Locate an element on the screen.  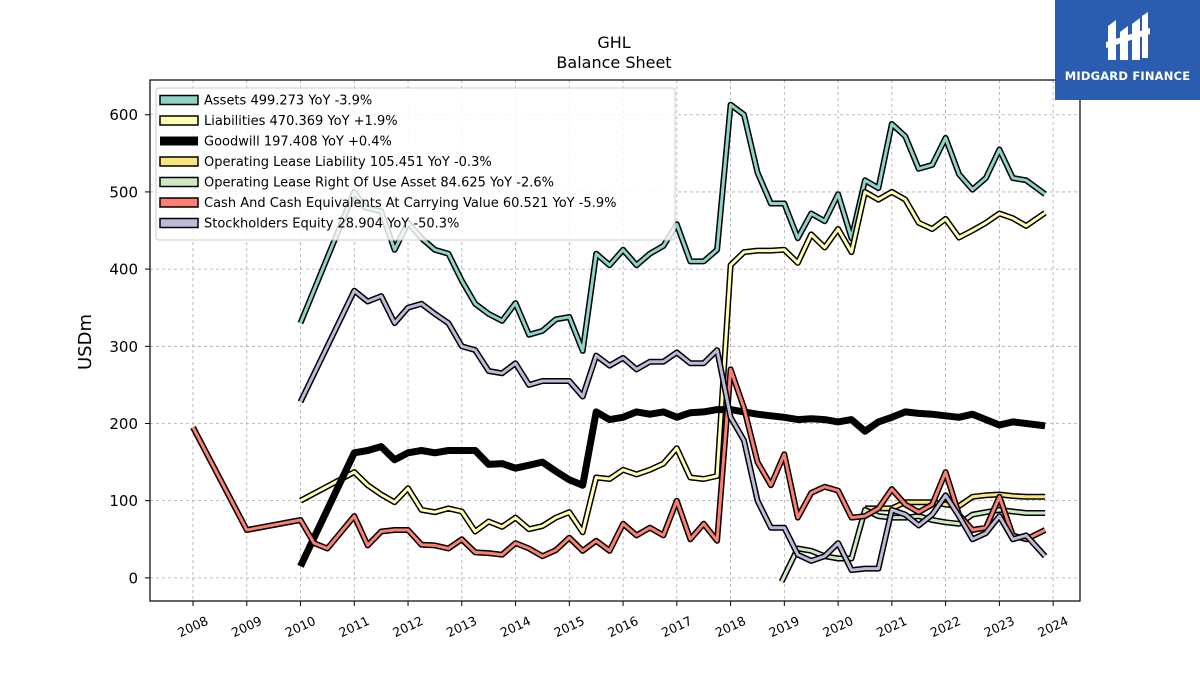
x-tick-label: 2009 is located at coordinates (246, 626).